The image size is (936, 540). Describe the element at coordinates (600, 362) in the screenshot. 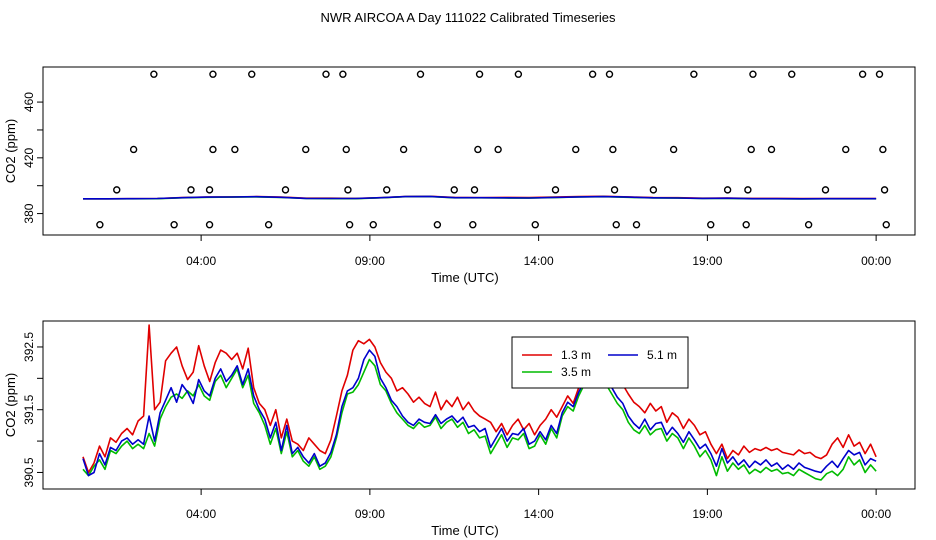

I see `legend-box` at that location.